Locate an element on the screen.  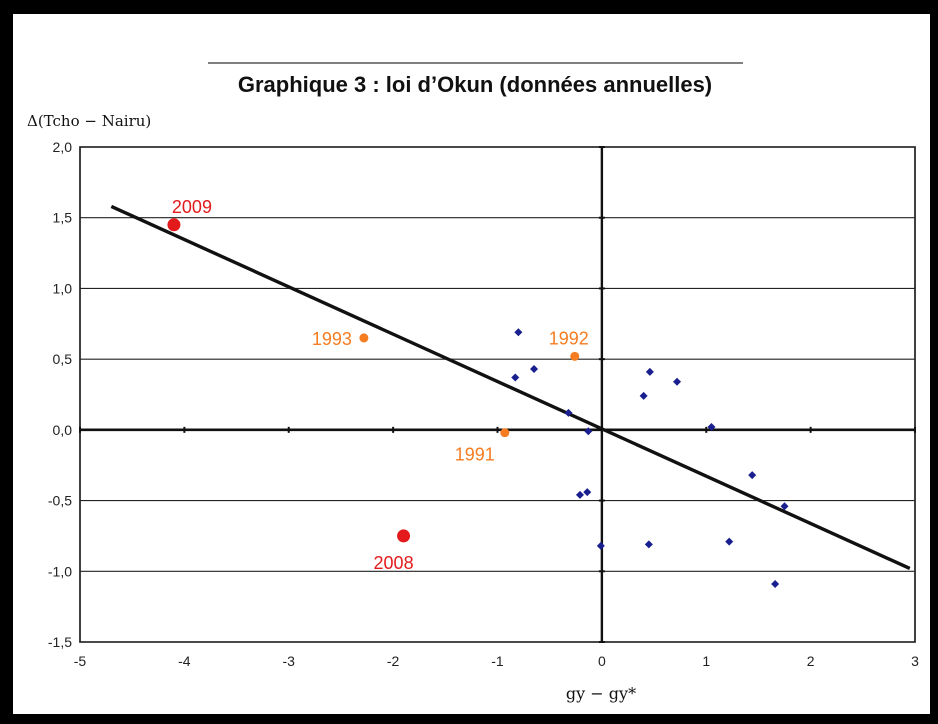
point-label: 2009 is located at coordinates (192, 207).